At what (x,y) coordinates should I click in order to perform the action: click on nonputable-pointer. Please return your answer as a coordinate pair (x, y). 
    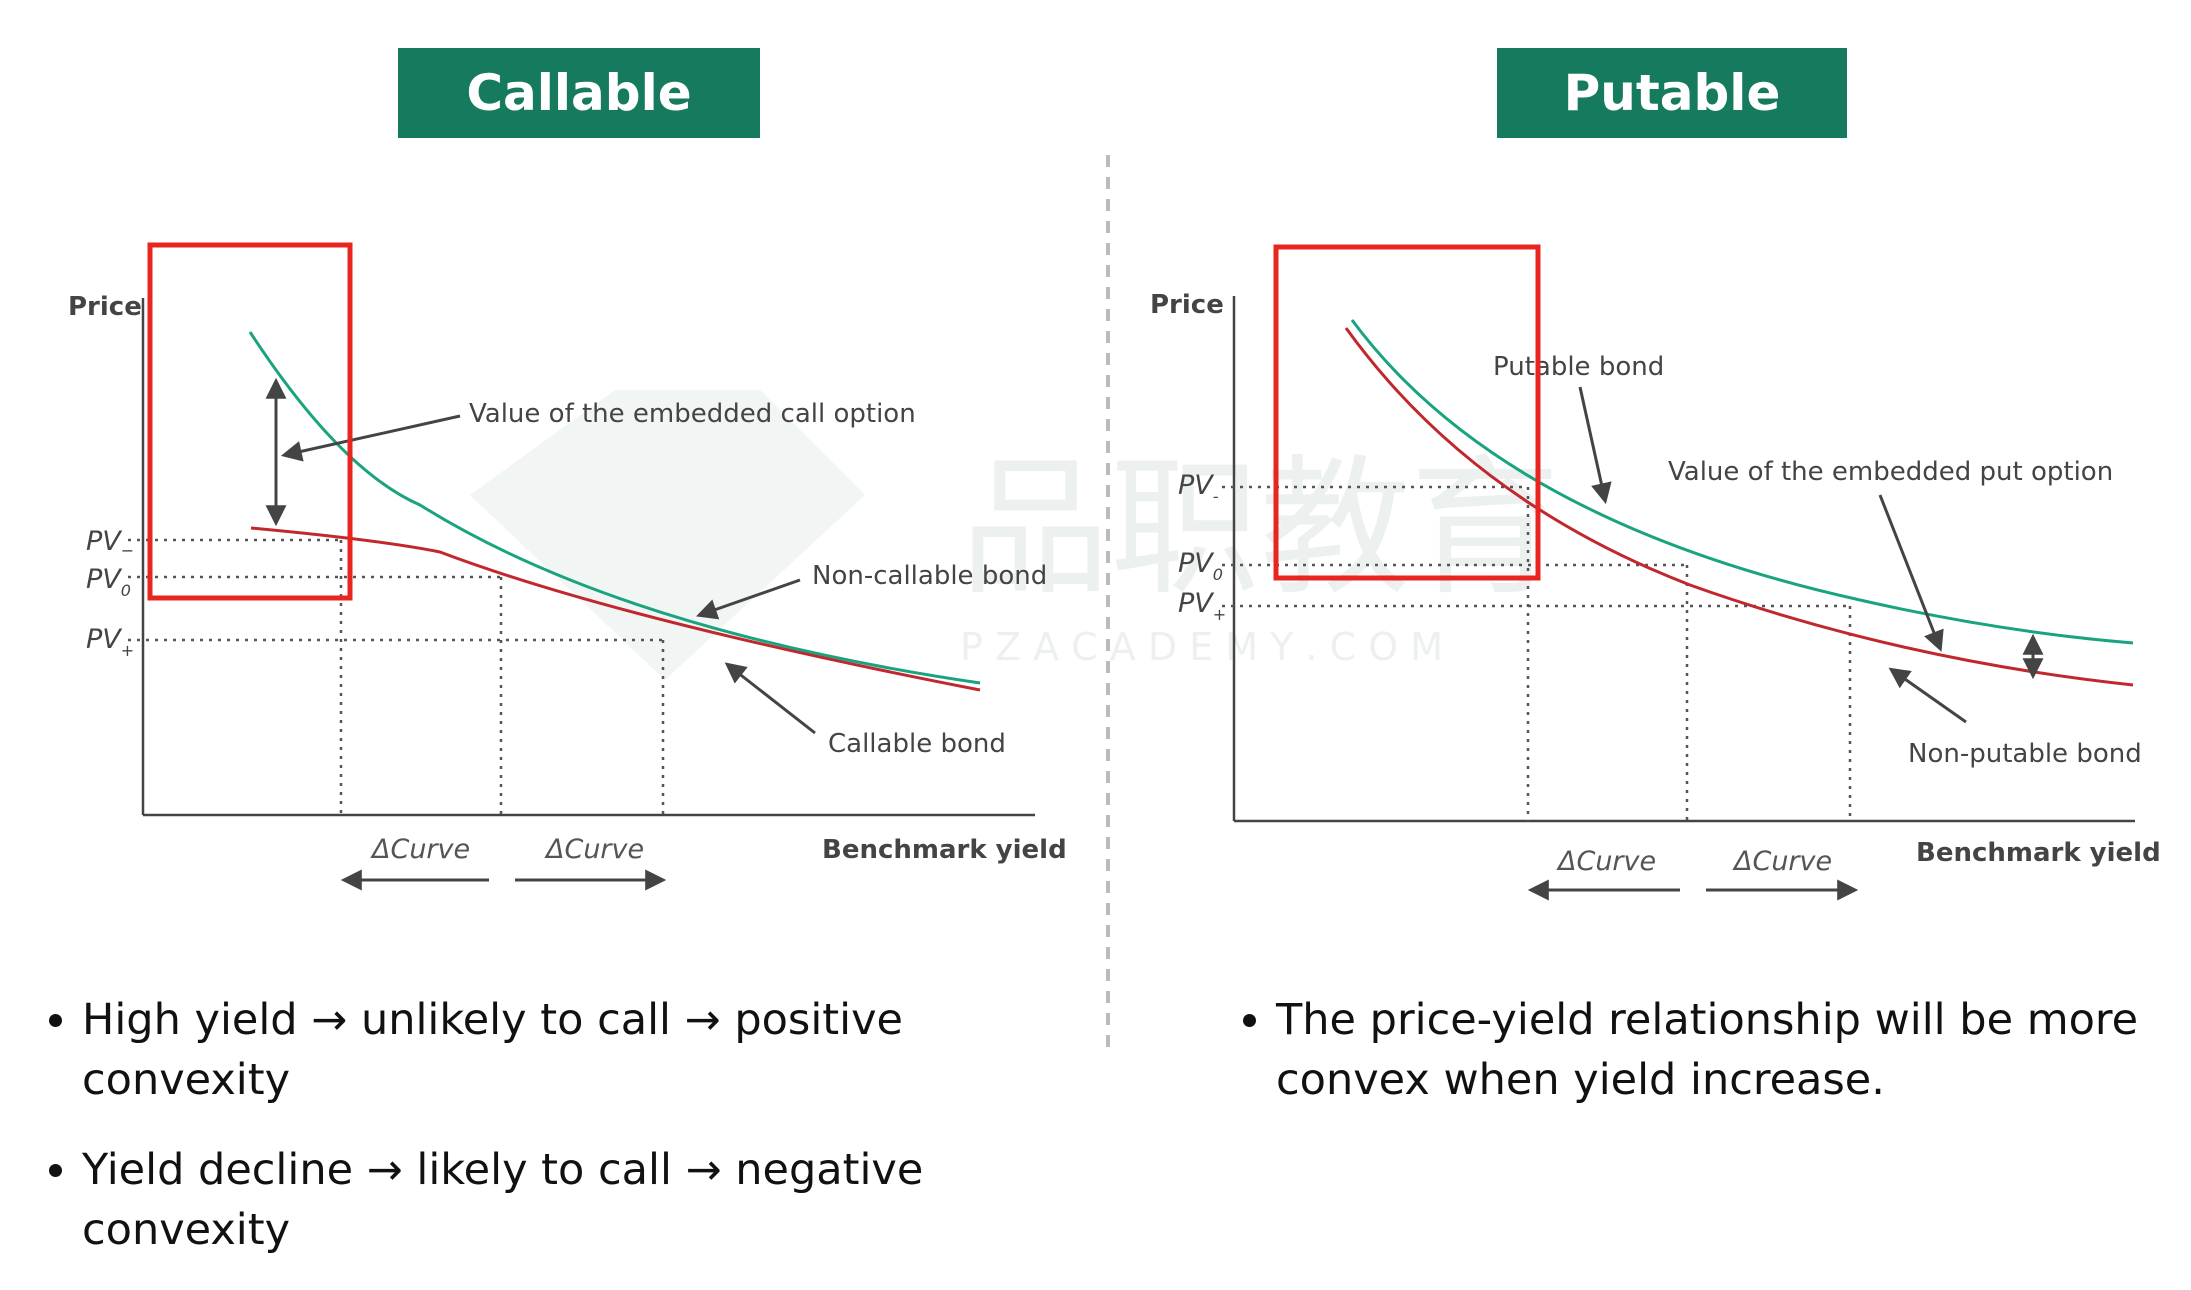
    Looking at the image, I should click on (1927, 695).